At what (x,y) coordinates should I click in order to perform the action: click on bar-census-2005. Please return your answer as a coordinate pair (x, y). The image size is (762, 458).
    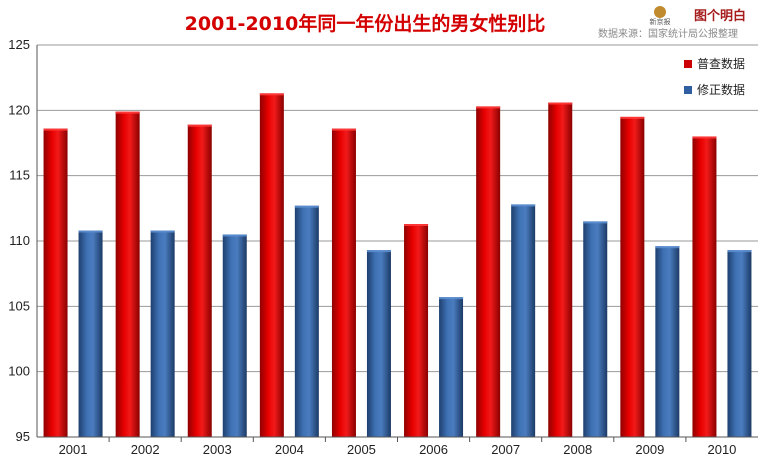
    Looking at the image, I should click on (343, 283).